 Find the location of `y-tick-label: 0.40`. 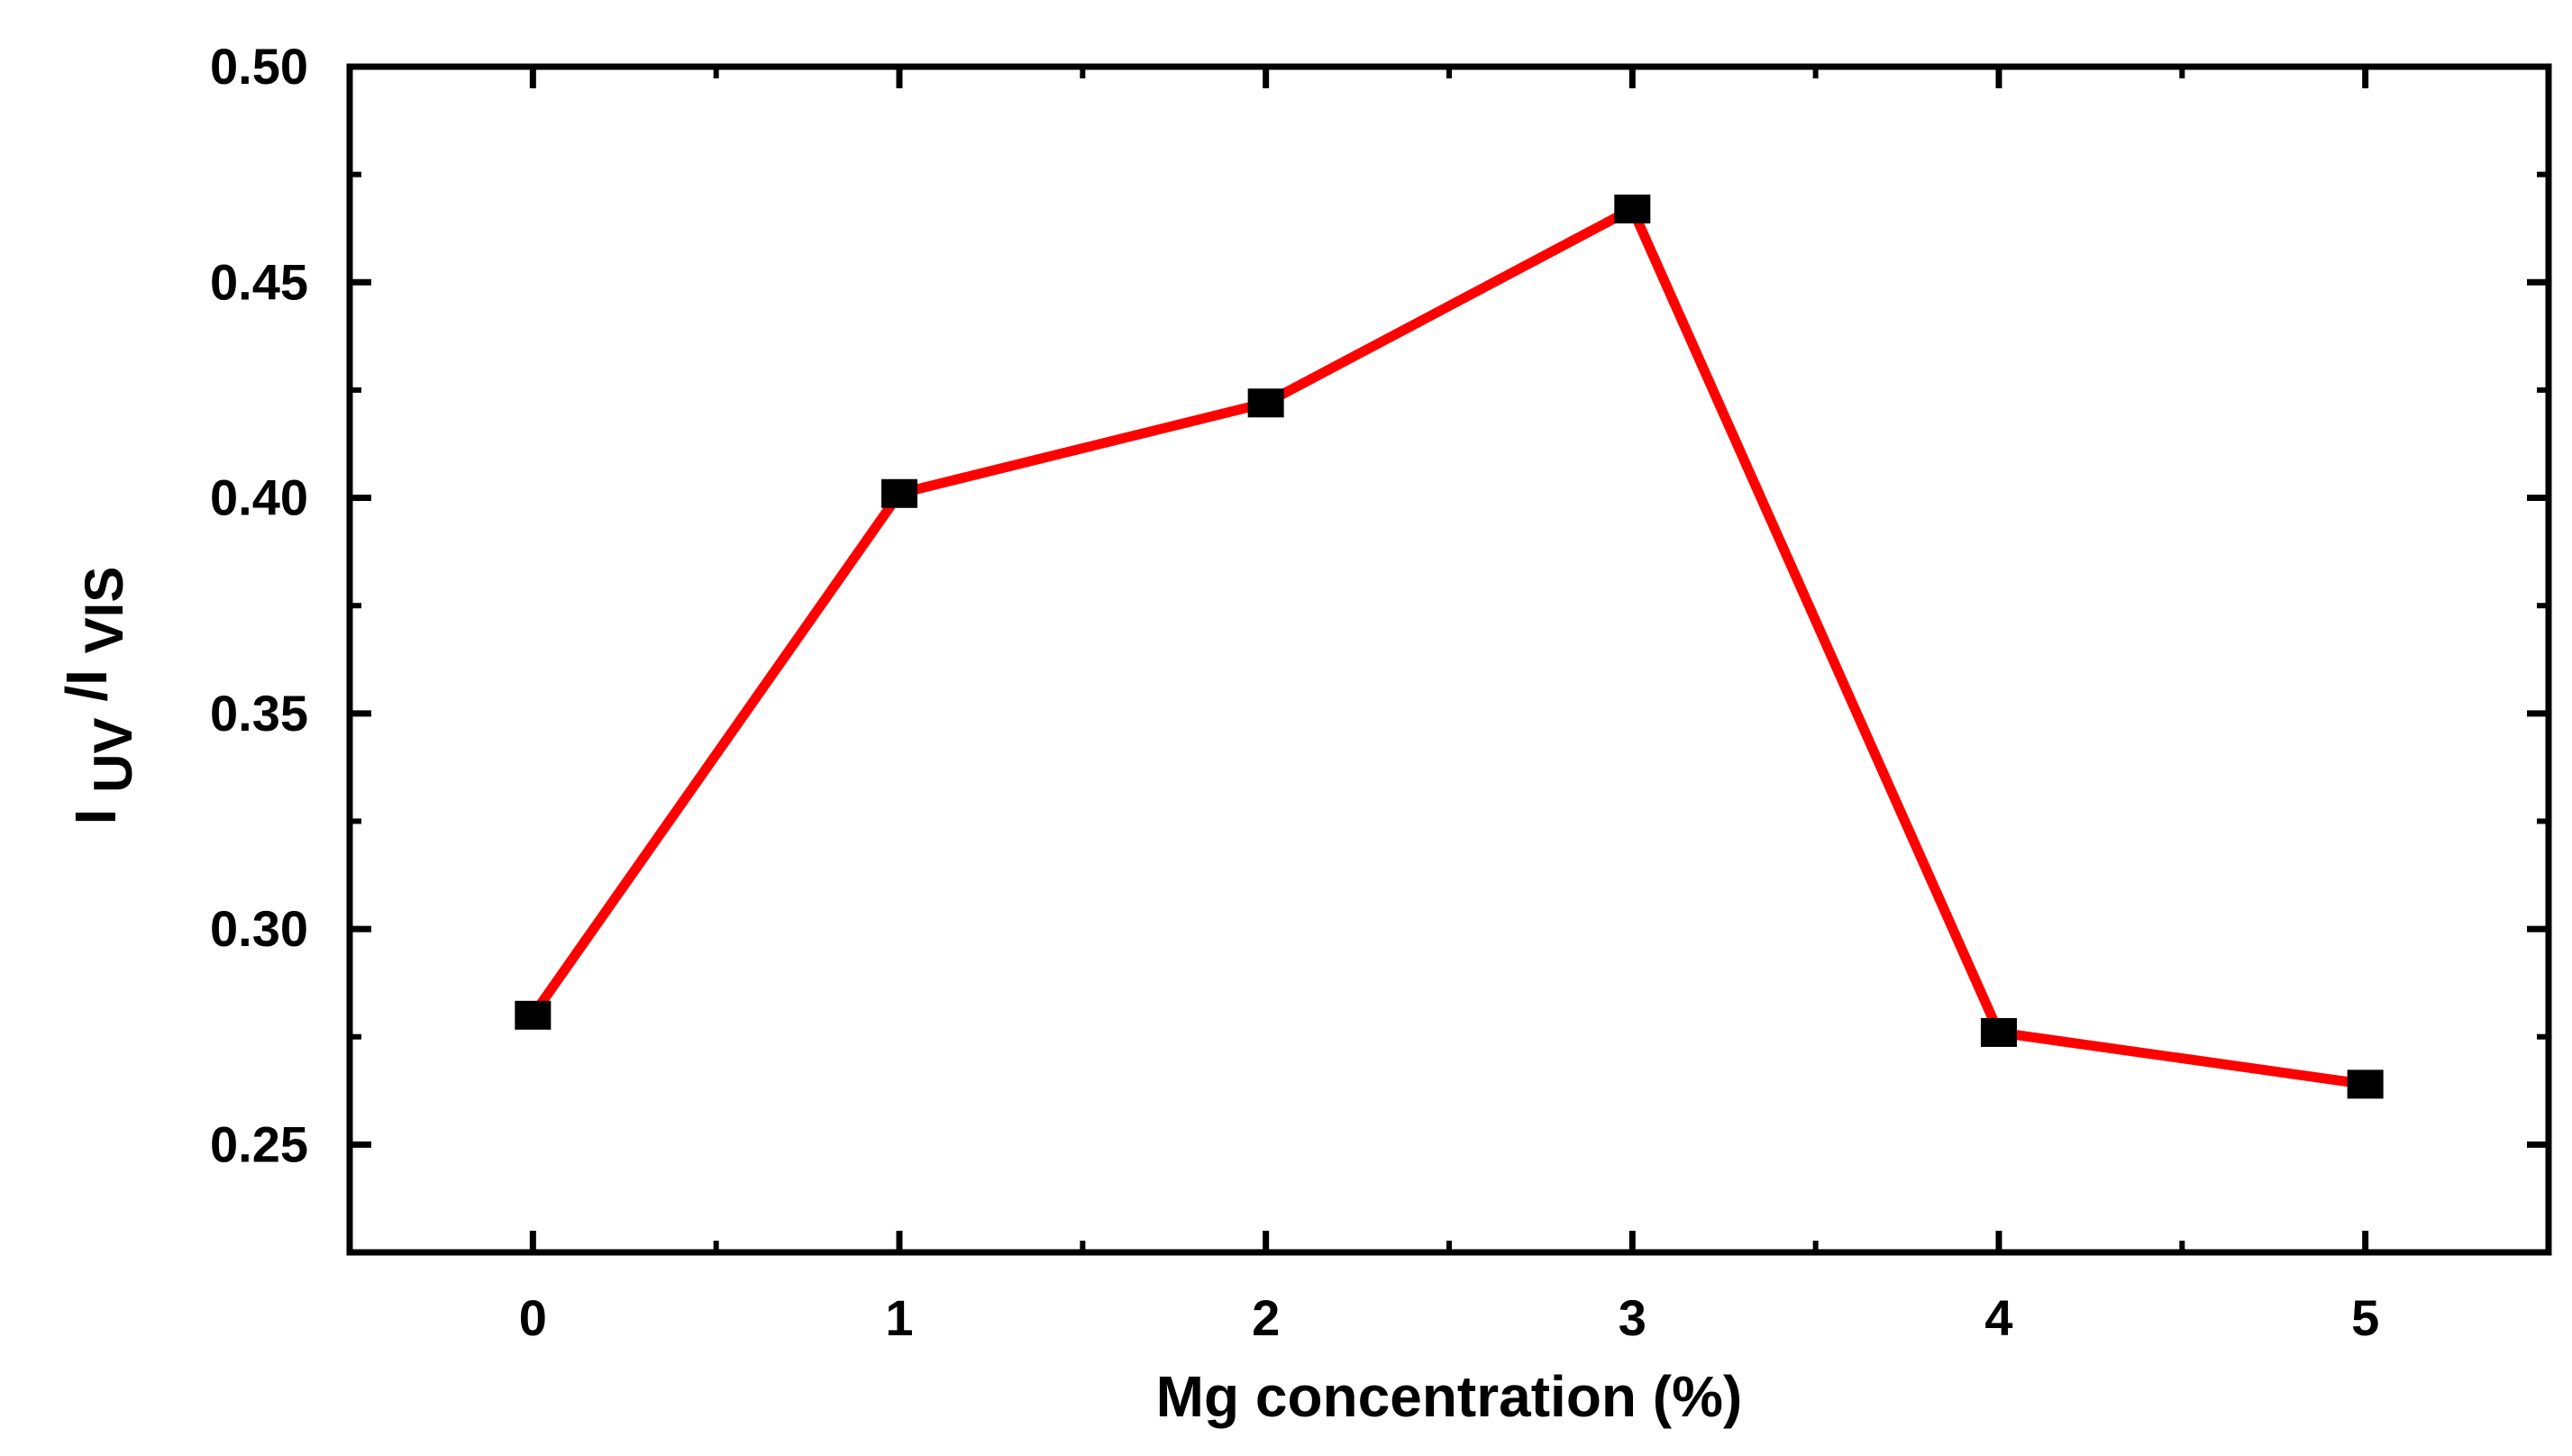

y-tick-label: 0.40 is located at coordinates (259, 498).